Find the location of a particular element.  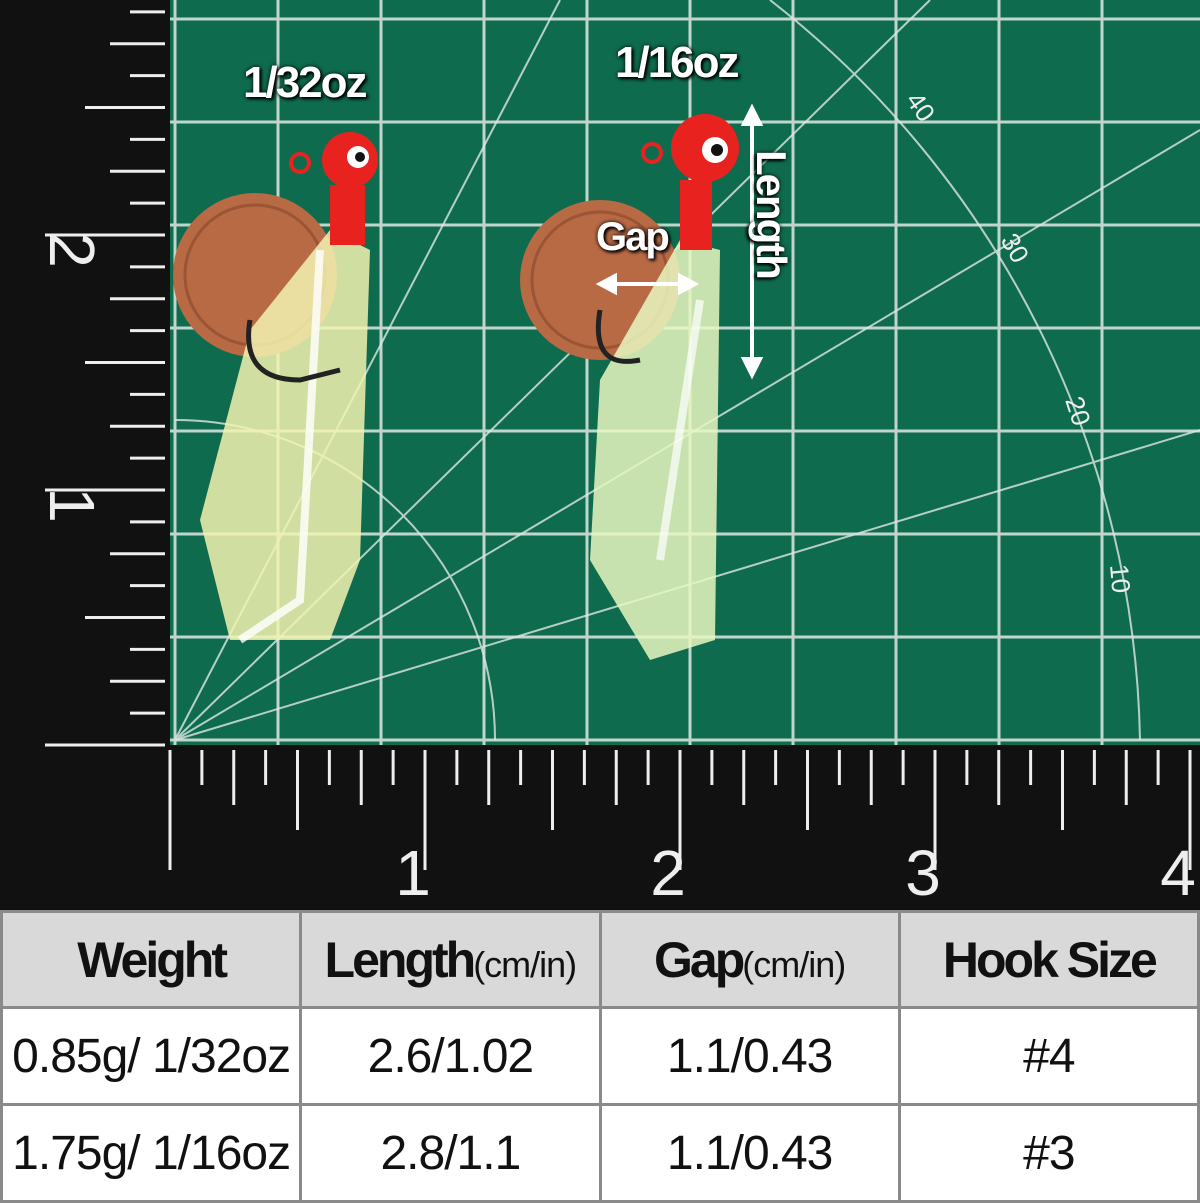

cell-length: 2.6/1.02 is located at coordinates (450, 1056).